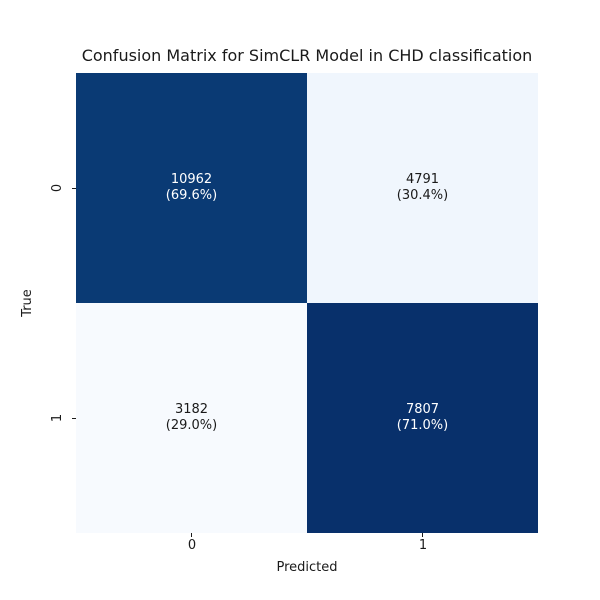 The image size is (600, 600). What do you see at coordinates (57, 188) in the screenshot?
I see `y-tick-label-0: 0` at bounding box center [57, 188].